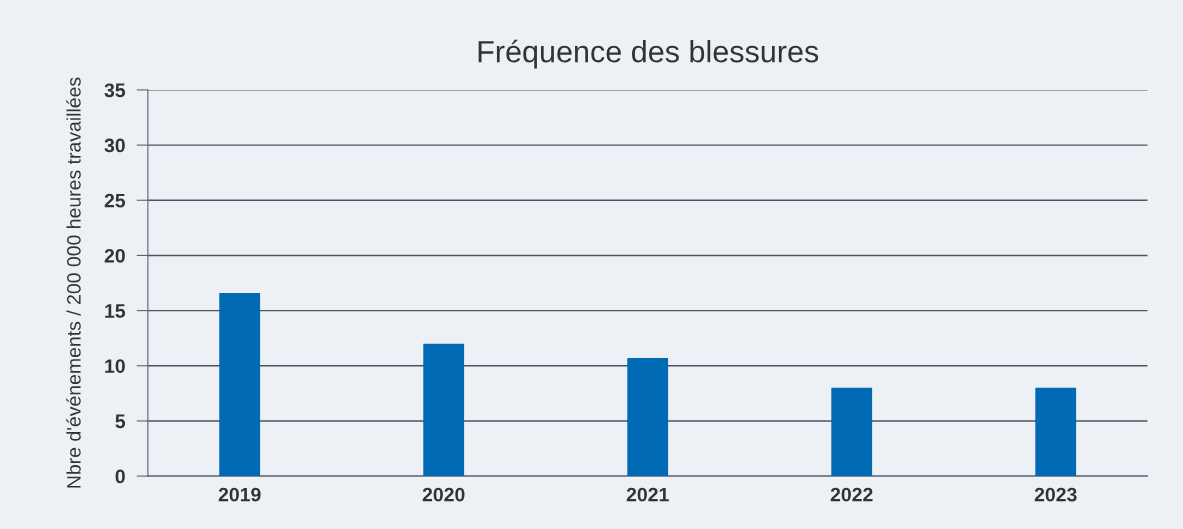 The width and height of the screenshot is (1183, 529). I want to click on y-axis-title: Nbre d'événements / 200 000 heures travaillées, so click(73, 282).